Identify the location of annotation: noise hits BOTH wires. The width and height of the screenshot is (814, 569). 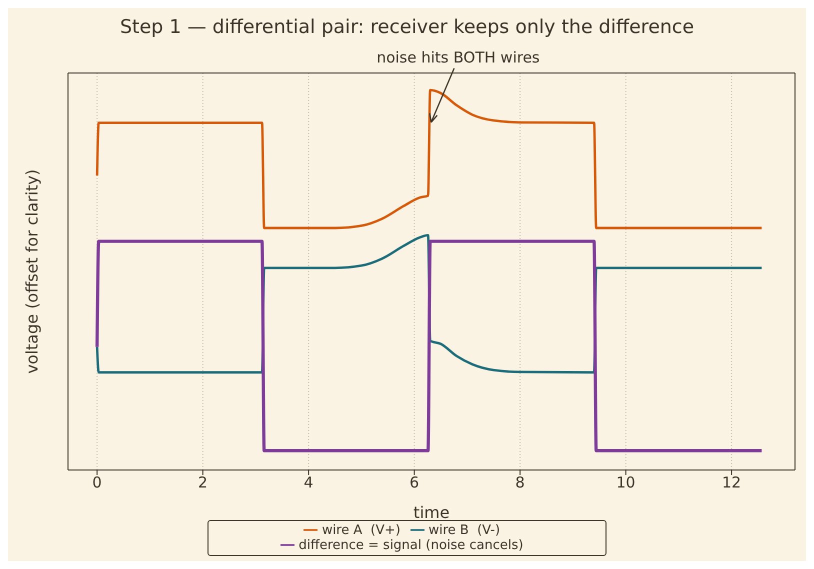
(458, 57).